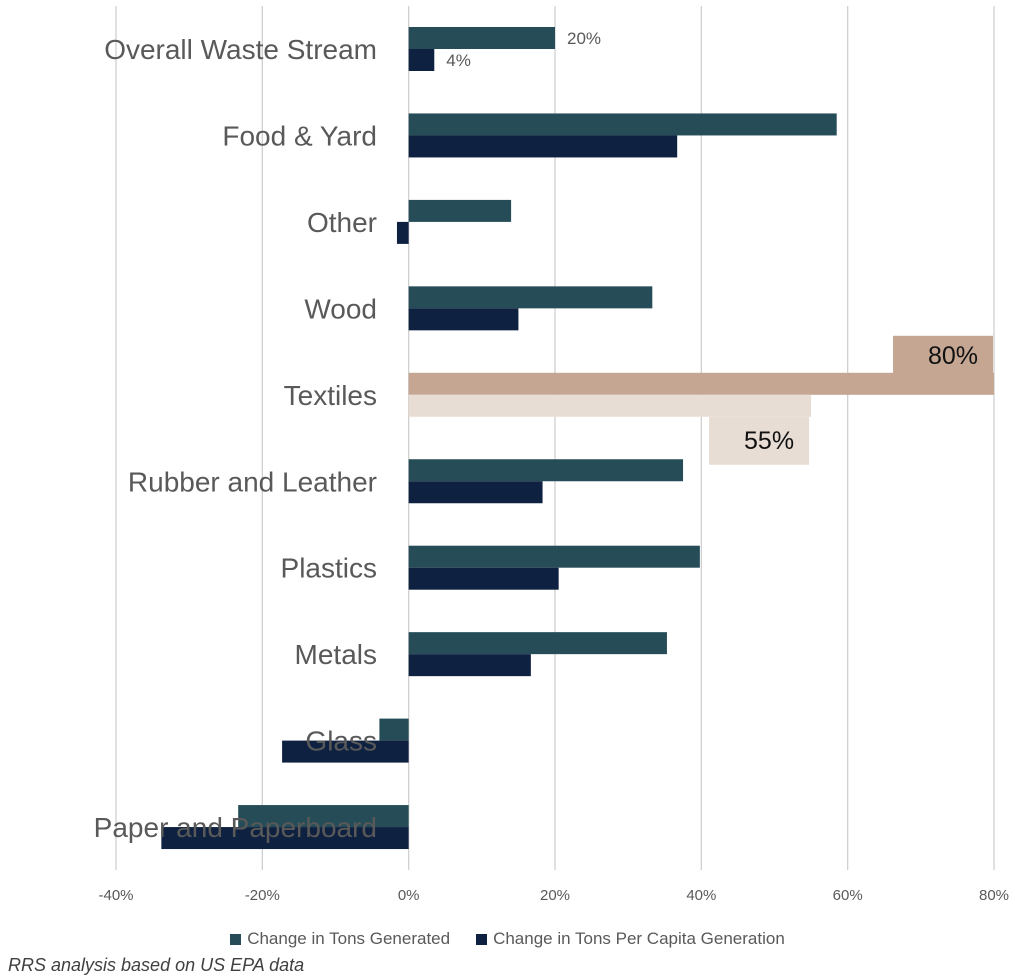 This screenshot has height=978, width=1015. I want to click on bar-glass-per-capita, so click(345, 751).